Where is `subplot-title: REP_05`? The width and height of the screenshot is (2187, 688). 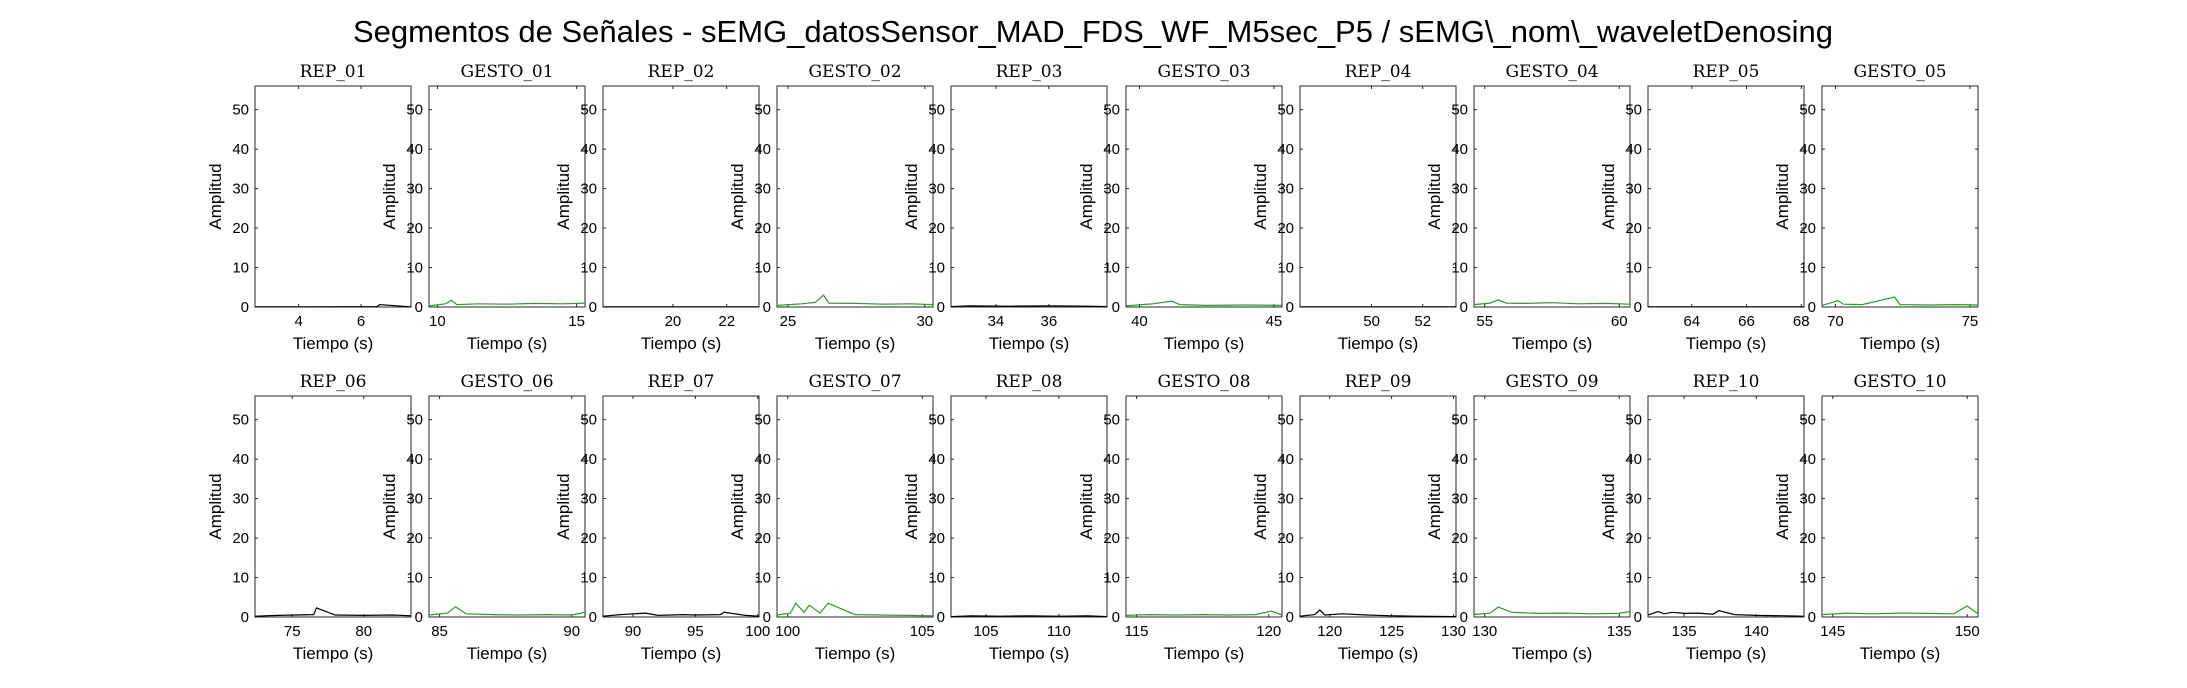 subplot-title: REP_05 is located at coordinates (1726, 72).